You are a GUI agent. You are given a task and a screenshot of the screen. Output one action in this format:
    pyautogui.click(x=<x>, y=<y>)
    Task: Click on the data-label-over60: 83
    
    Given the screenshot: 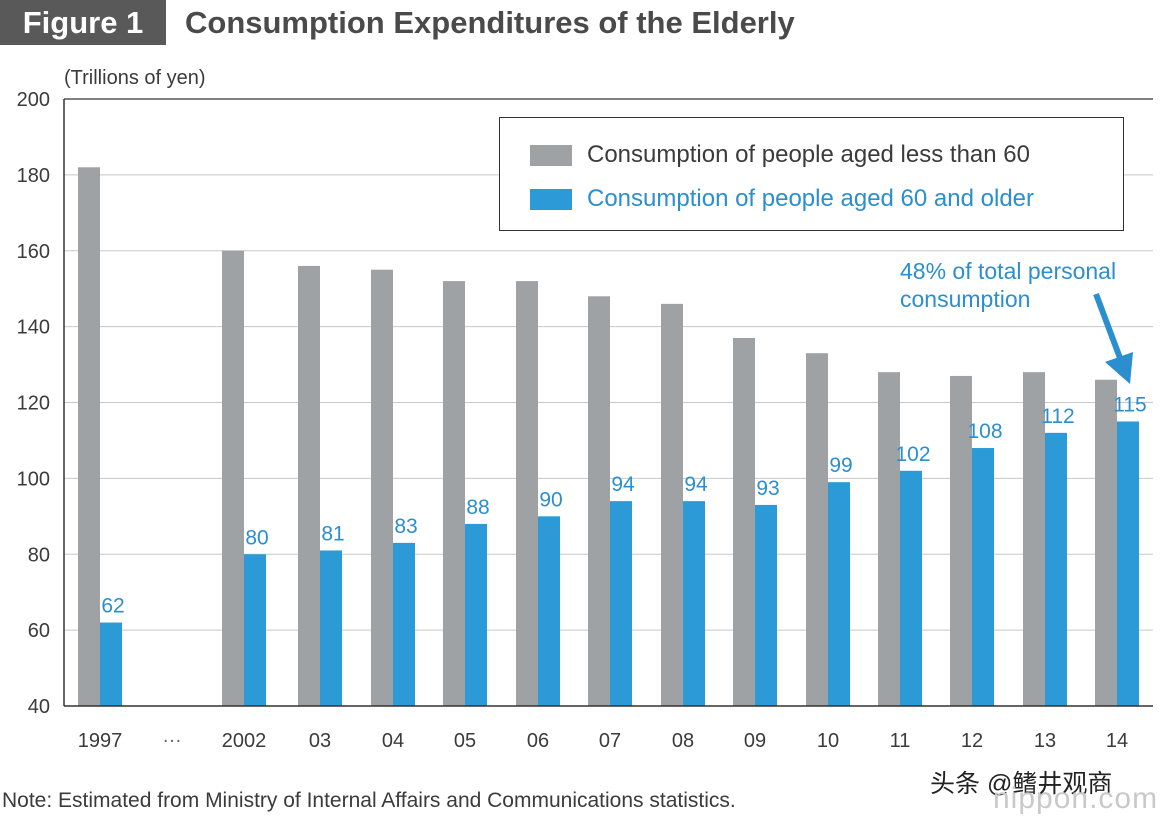 What is the action you would take?
    pyautogui.click(x=405, y=526)
    